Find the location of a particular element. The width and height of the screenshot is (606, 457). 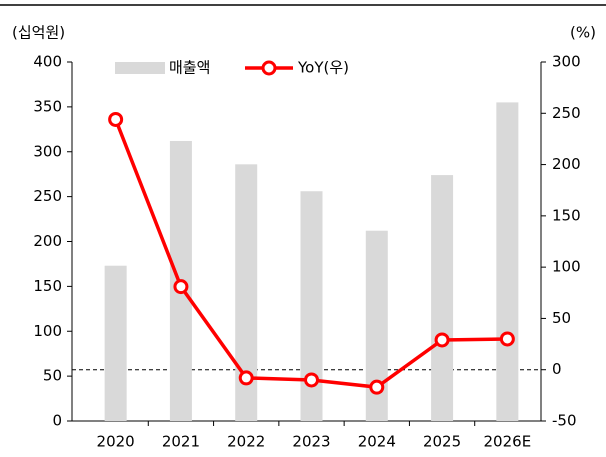

y-axis-label: (십억원) is located at coordinates (38, 33).